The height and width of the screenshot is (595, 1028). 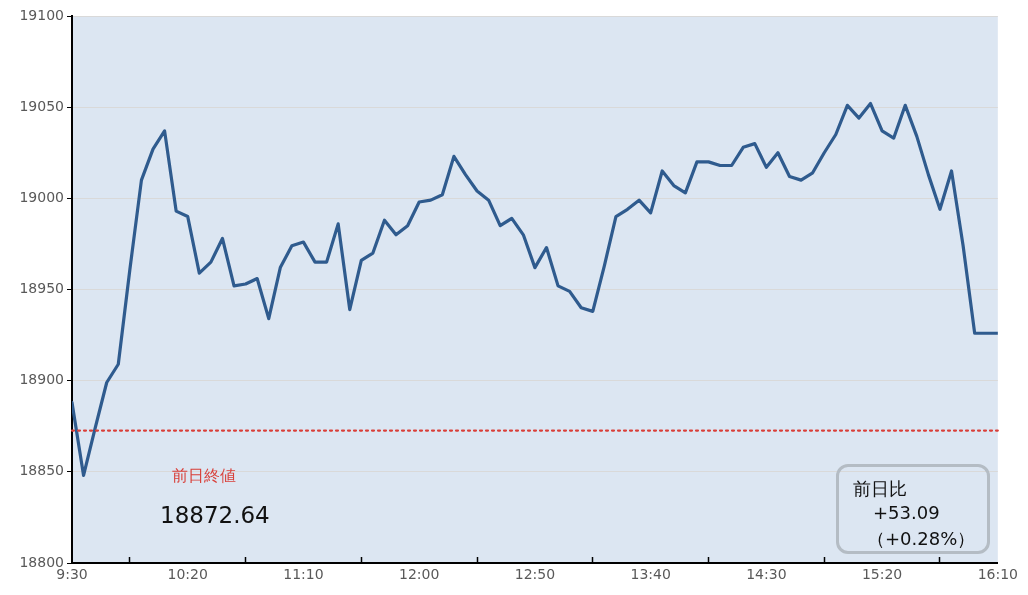 I want to click on y-tick-label: 19000, so click(x=41, y=196).